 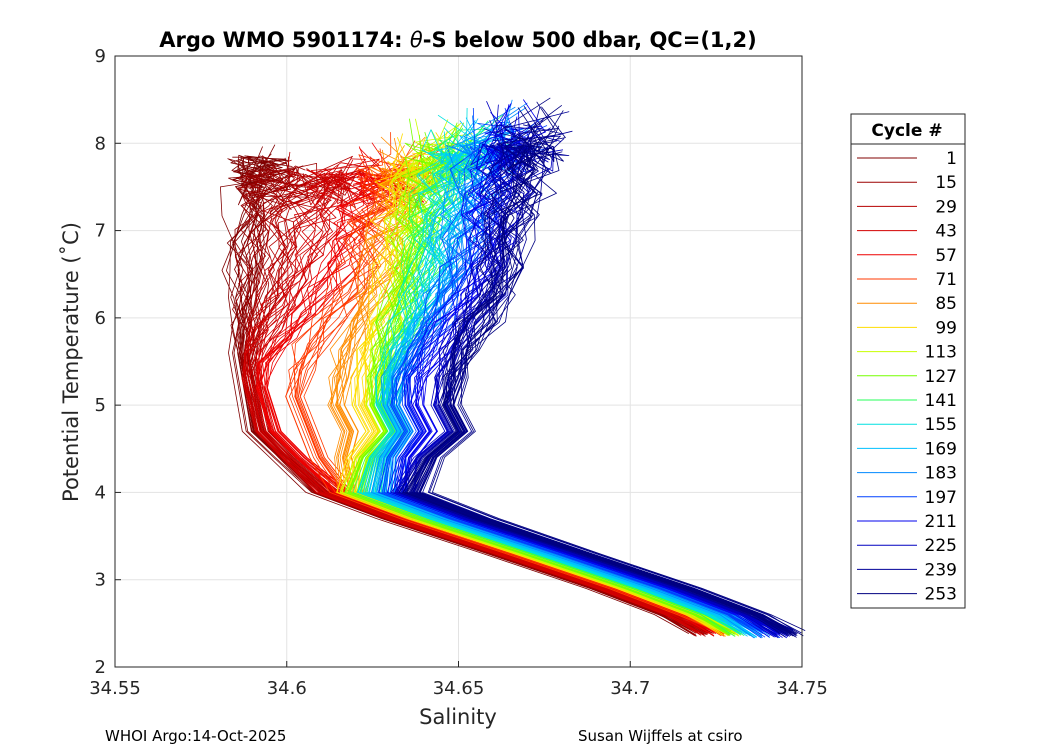 What do you see at coordinates (907, 353) in the screenshot?
I see `legend-entry: 113` at bounding box center [907, 353].